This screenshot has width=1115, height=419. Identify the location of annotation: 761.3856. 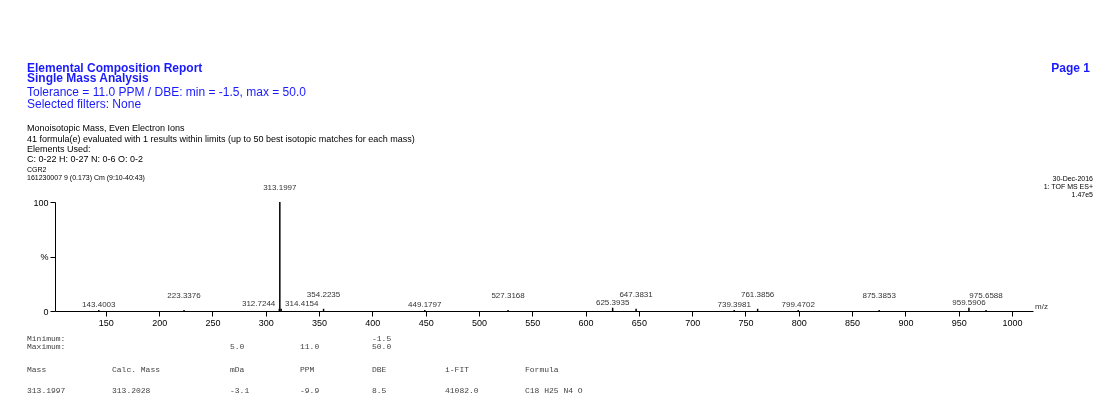
(757, 294).